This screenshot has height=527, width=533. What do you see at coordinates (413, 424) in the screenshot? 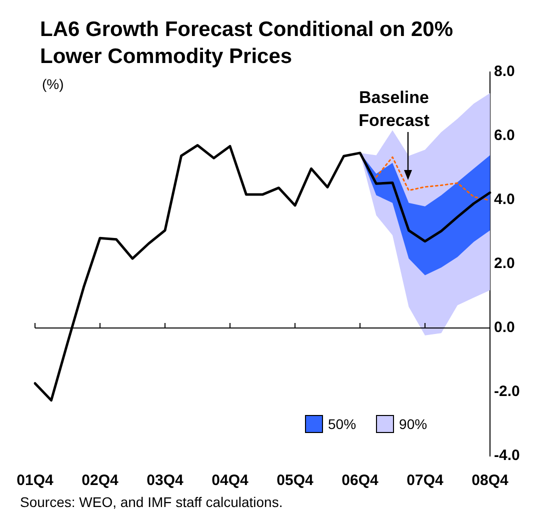
I see `legend-label: 90%` at bounding box center [413, 424].